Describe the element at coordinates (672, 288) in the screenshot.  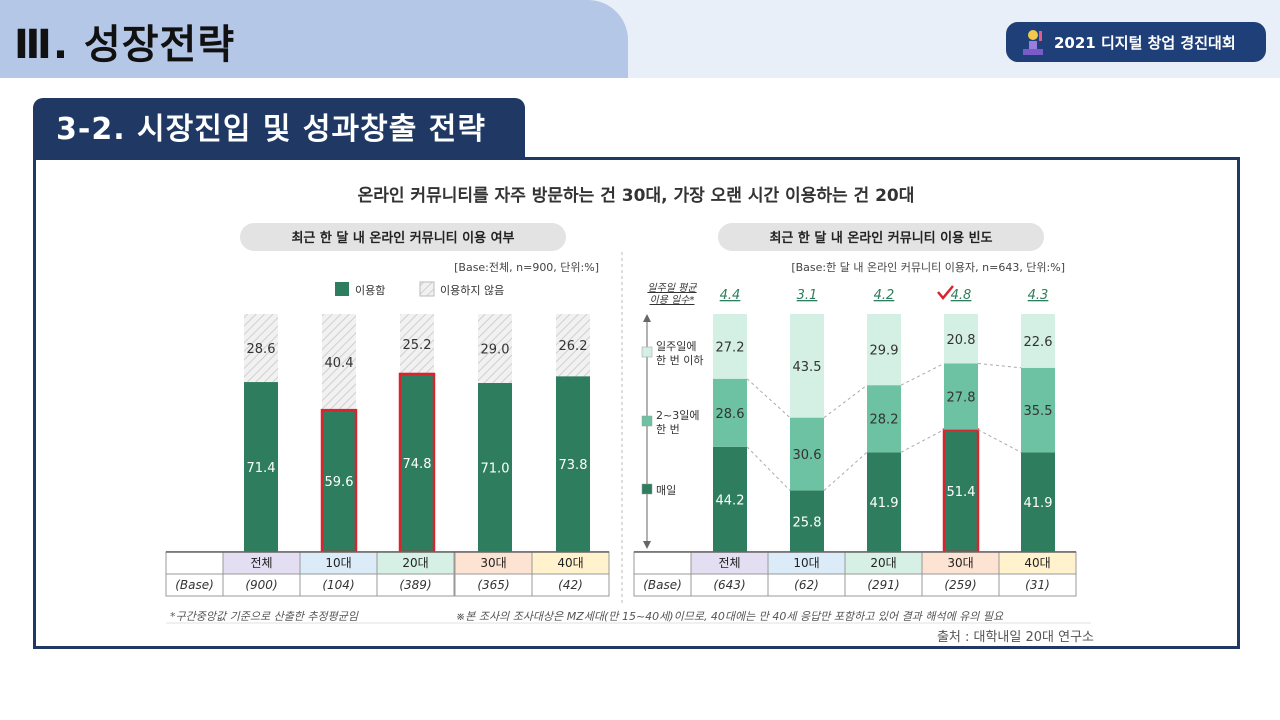
I see `avg-days-label: 일주일 평균` at that location.